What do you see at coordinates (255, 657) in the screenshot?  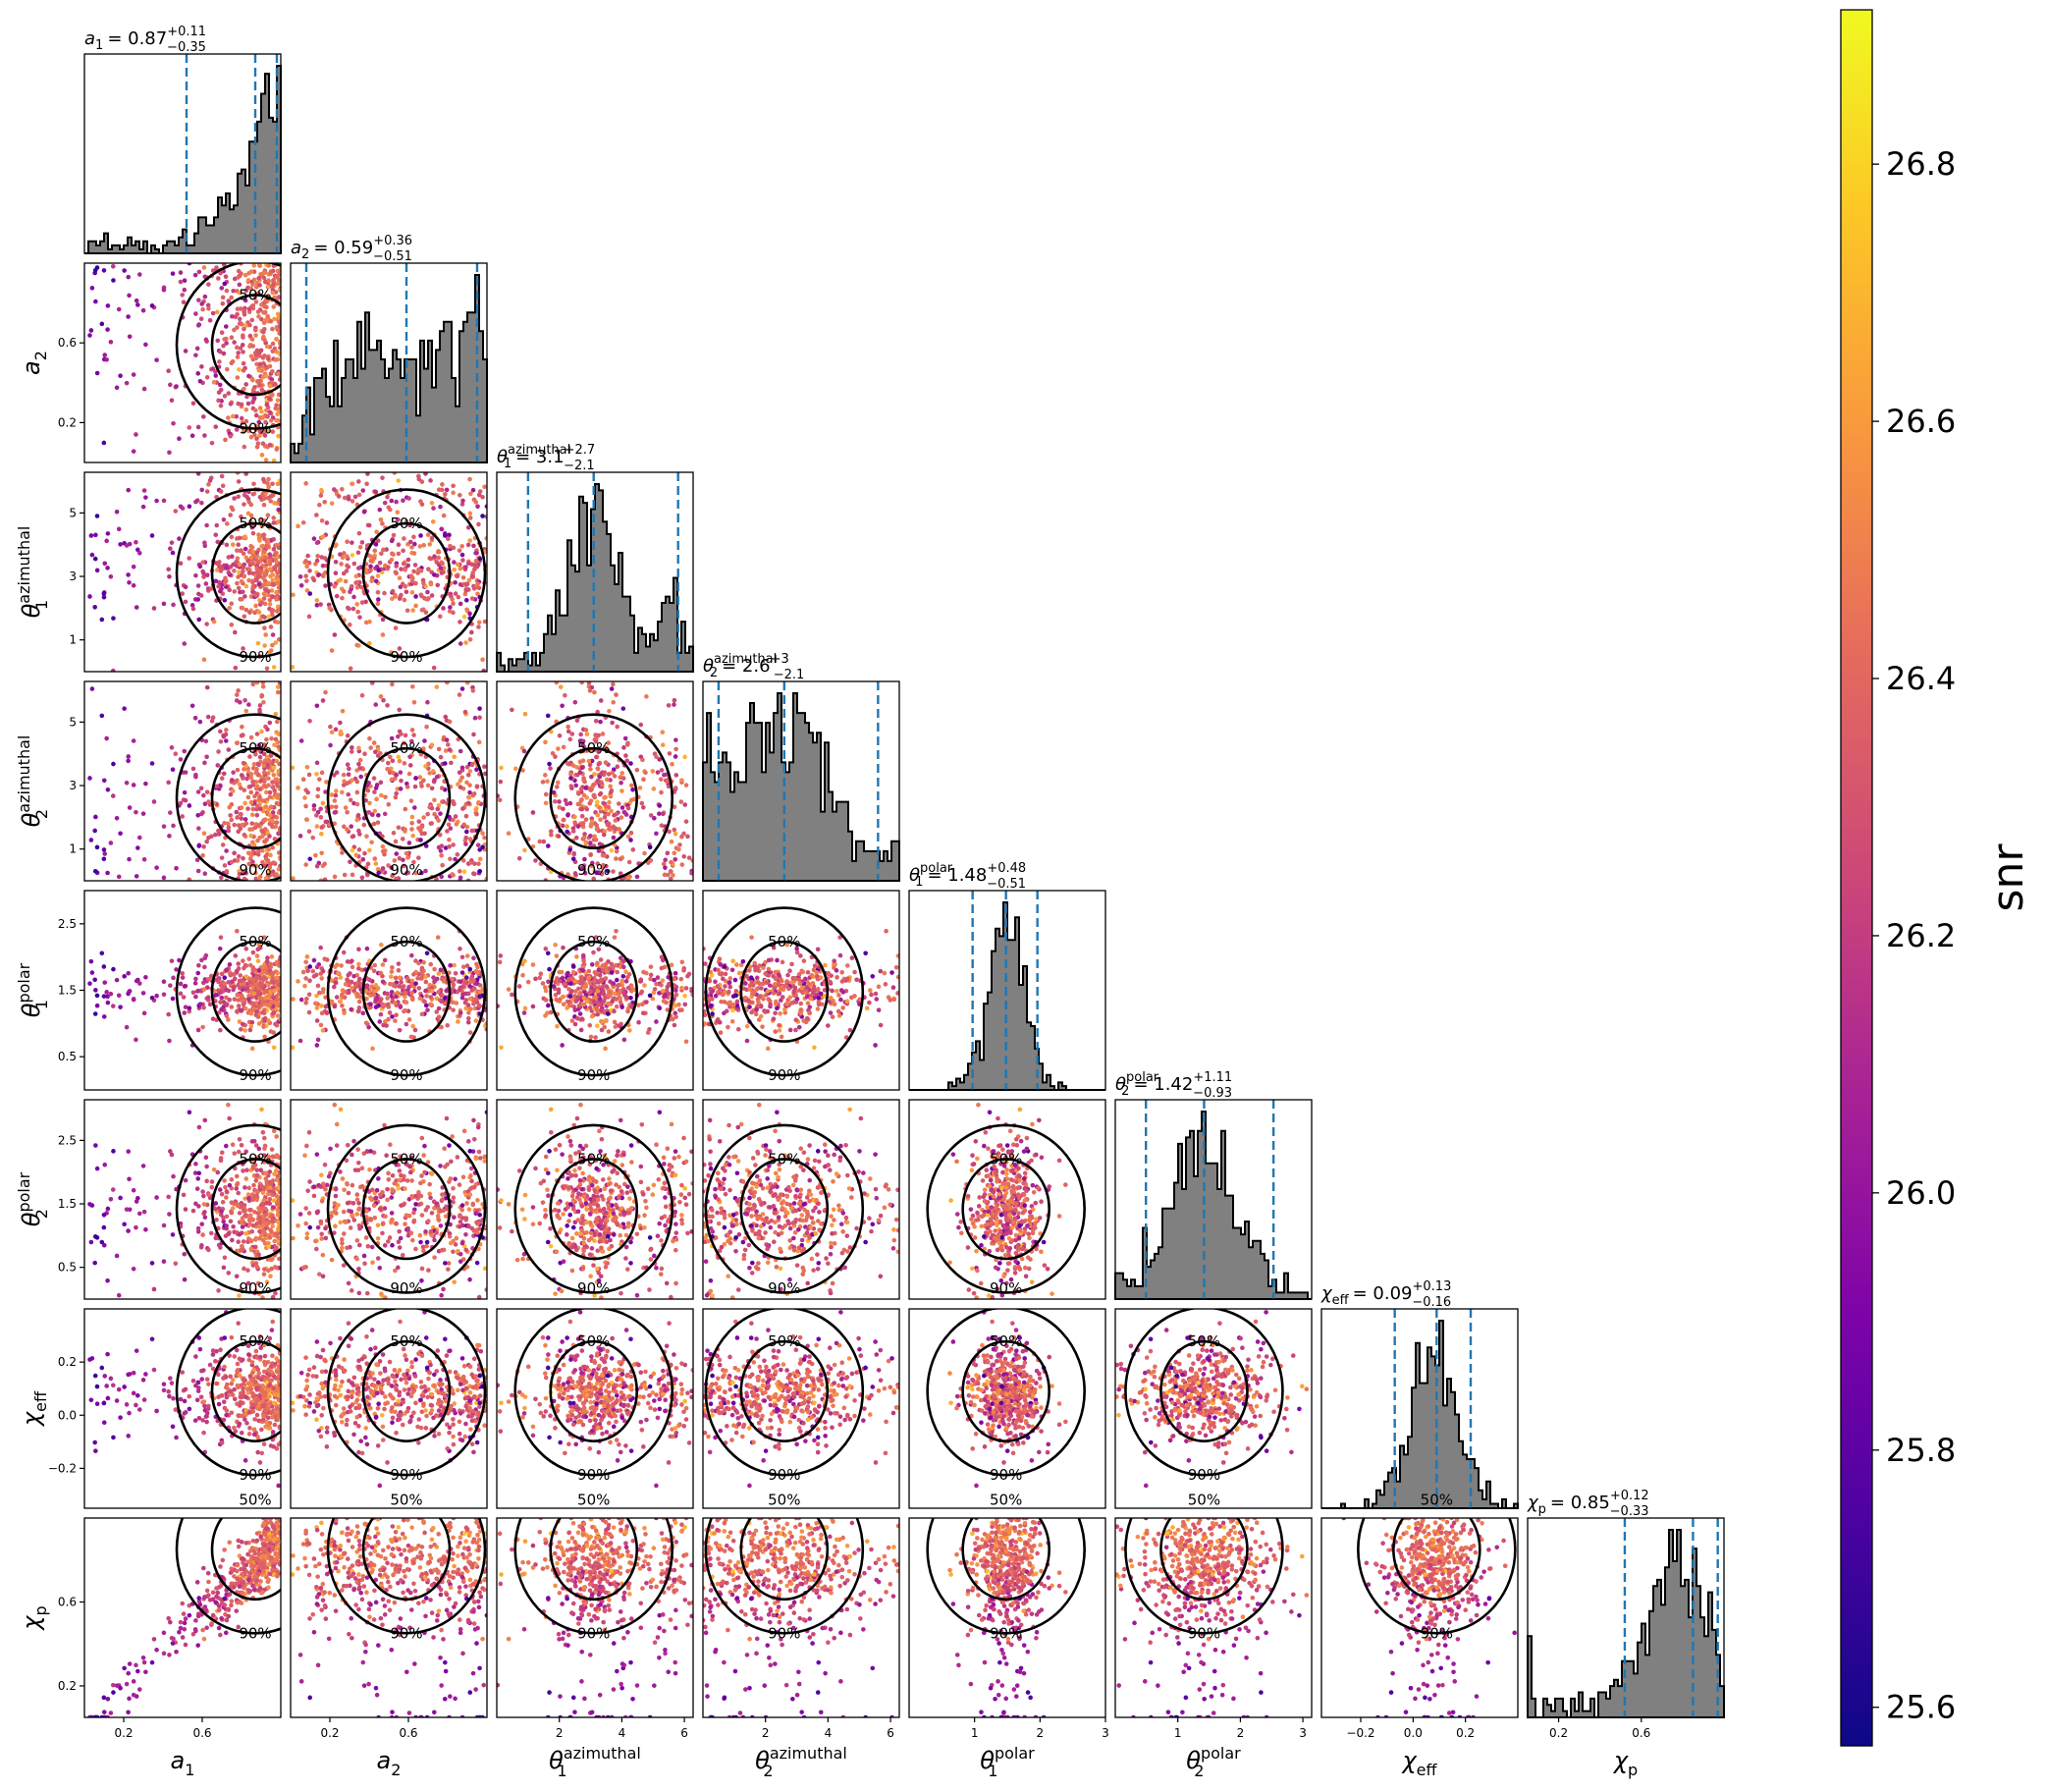 I see `contour-label-90: 90%` at bounding box center [255, 657].